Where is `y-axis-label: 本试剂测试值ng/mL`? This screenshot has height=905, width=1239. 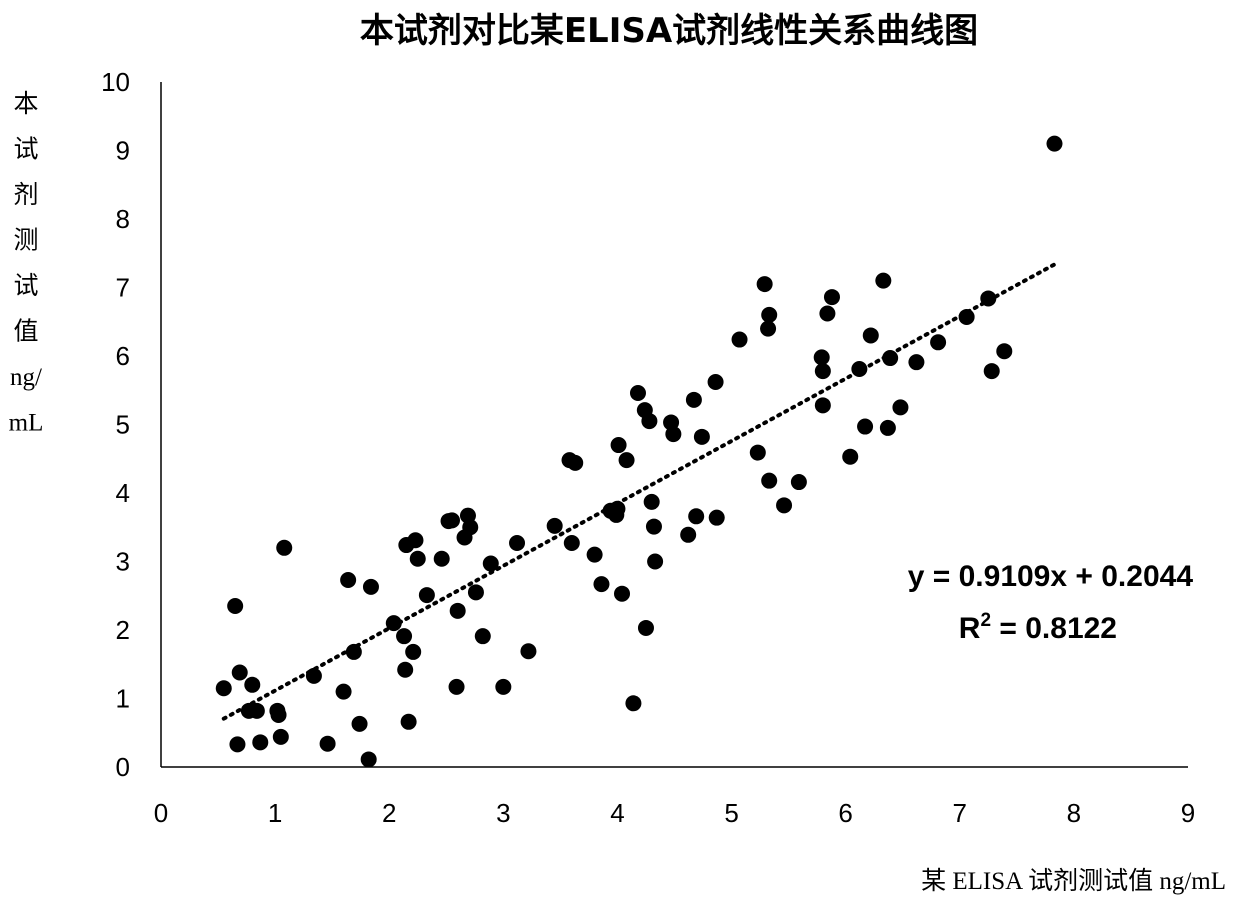
y-axis-label: 本试剂测试值ng/mL is located at coordinates (26, 263).